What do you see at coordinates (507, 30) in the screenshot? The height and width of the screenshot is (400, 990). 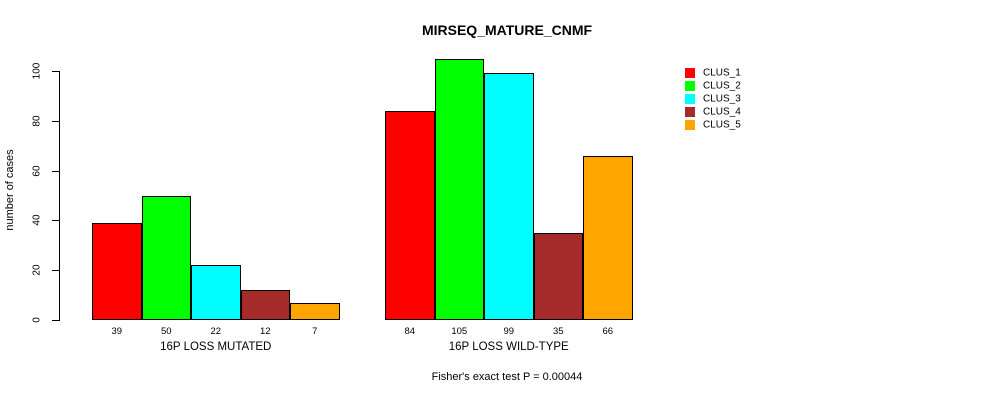 I see `chart-title: MIRSEQ_MATURE_CNMF` at bounding box center [507, 30].